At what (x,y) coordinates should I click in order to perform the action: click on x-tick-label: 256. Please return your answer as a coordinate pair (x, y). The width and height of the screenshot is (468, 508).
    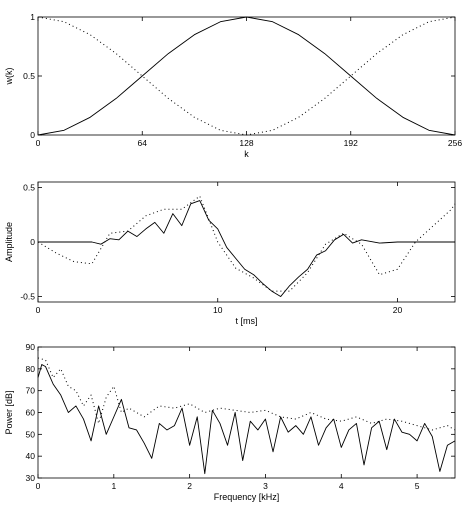
    Looking at the image, I should click on (455, 143).